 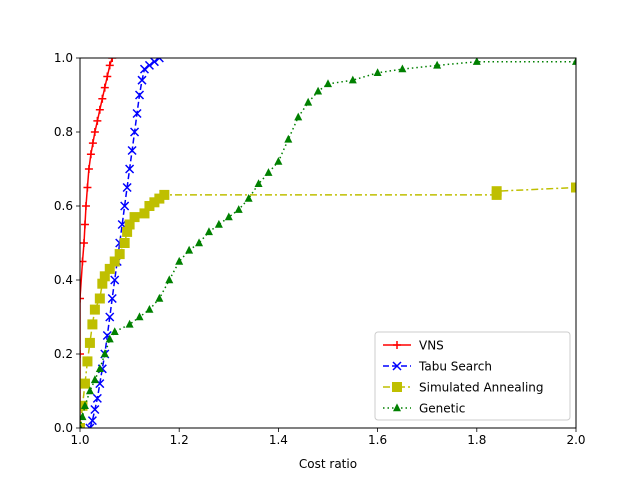 What do you see at coordinates (63, 280) in the screenshot?
I see `y-tick-label: 0.4` at bounding box center [63, 280].